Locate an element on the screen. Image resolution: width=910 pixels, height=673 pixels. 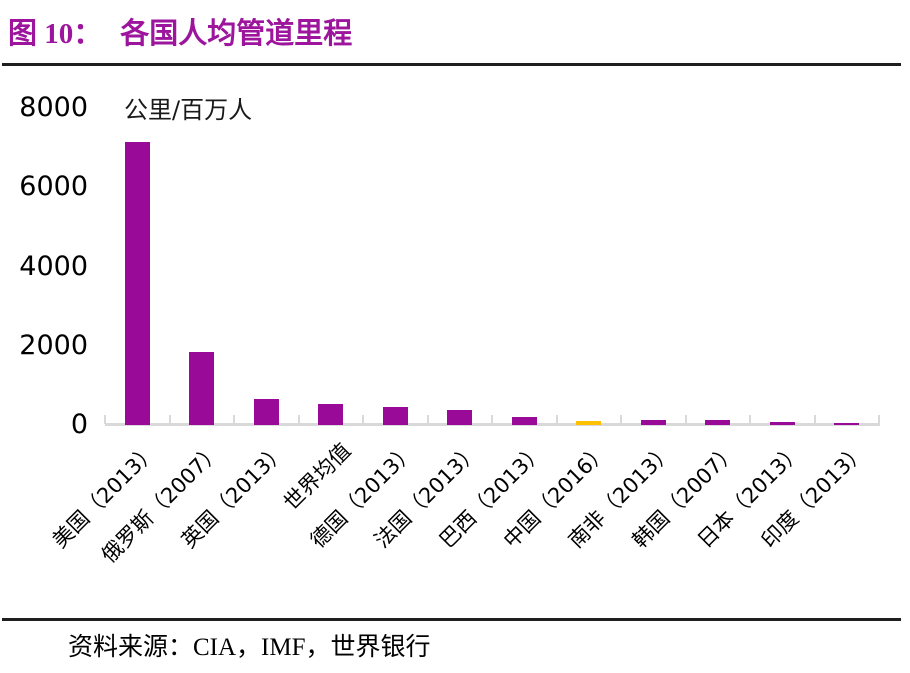
bar-巴西（2013） is located at coordinates (524, 421).